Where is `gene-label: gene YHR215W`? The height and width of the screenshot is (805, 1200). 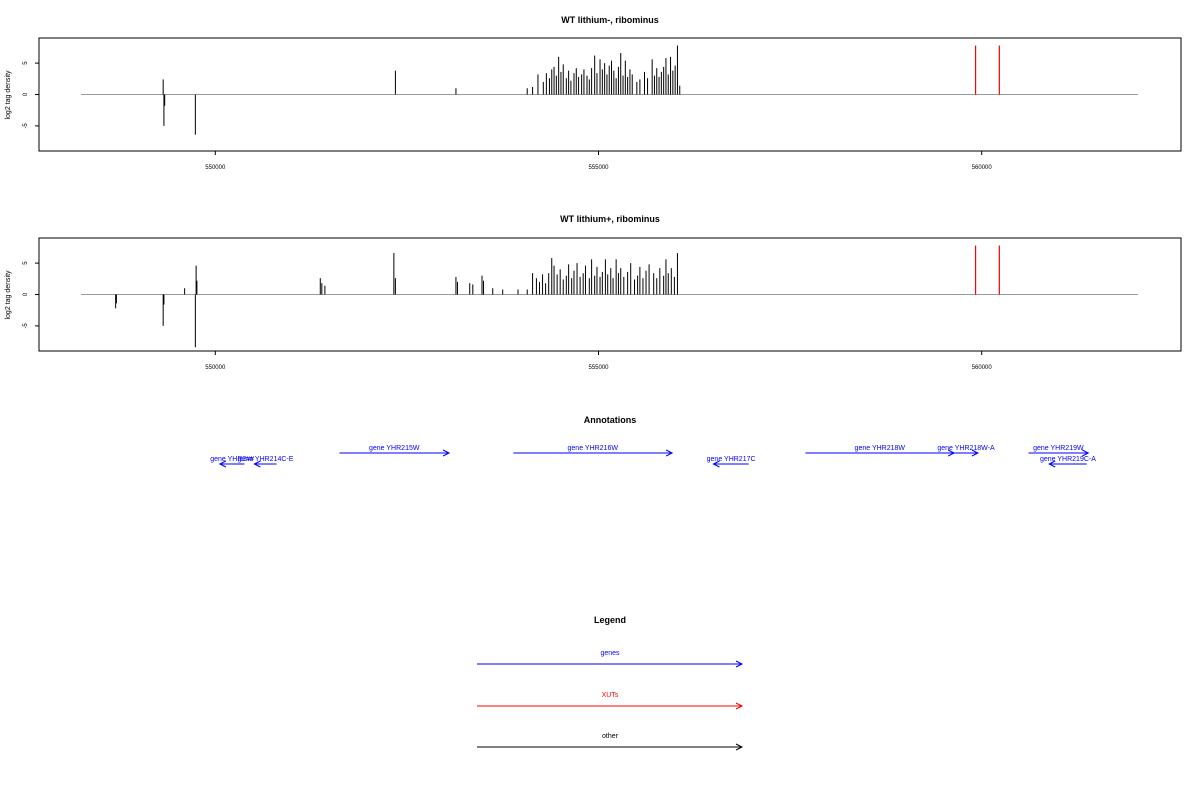 gene-label: gene YHR215W is located at coordinates (394, 448).